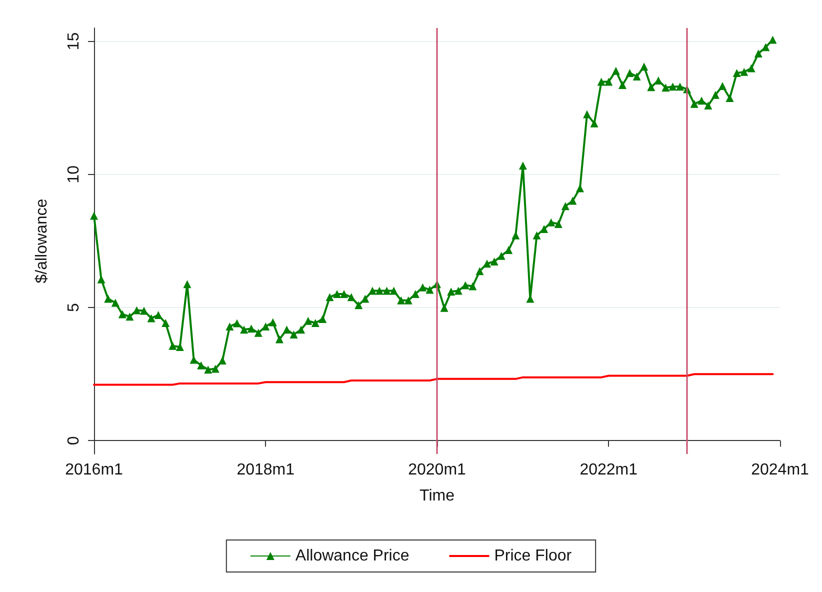 The height and width of the screenshot is (592, 822). I want to click on line-series, so click(433, 379).